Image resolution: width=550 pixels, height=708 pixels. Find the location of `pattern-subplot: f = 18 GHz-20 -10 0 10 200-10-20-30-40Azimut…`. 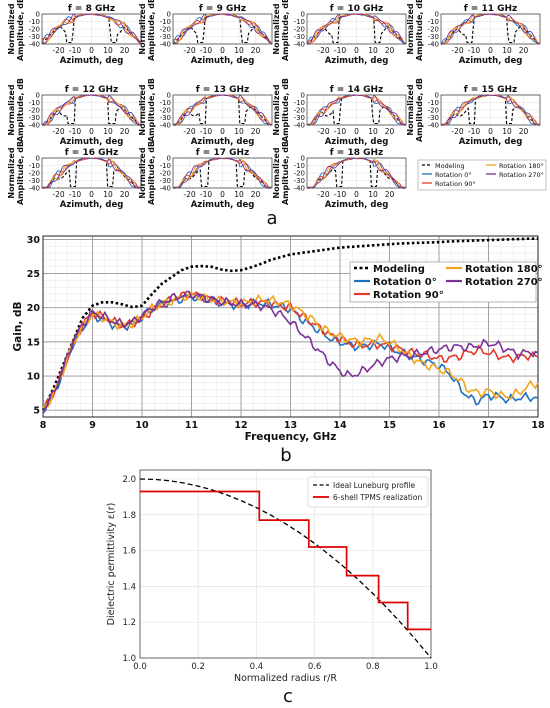

pattern-subplot: f = 18 GHz-20 -10 0 10 200-10-20-30-40Azimut… is located at coordinates (339, 175).